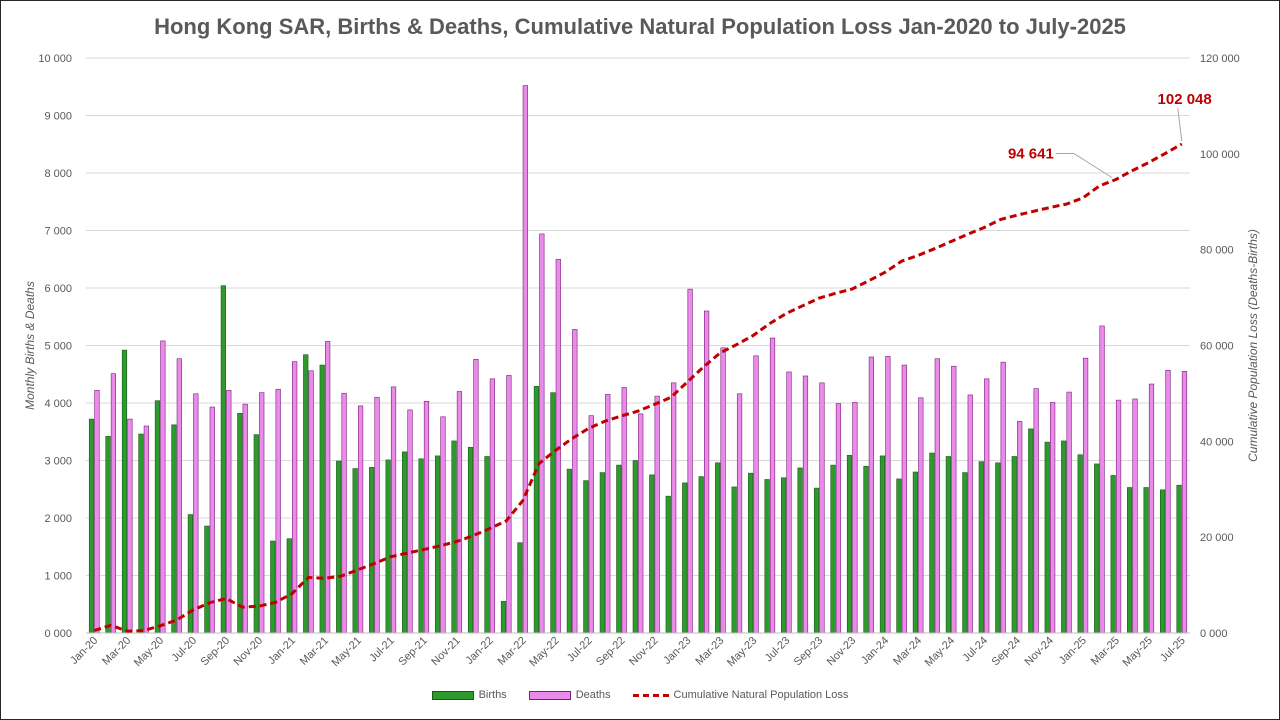  Describe the element at coordinates (1217, 251) in the screenshot. I see `y2-tick-label: 80 000` at that location.